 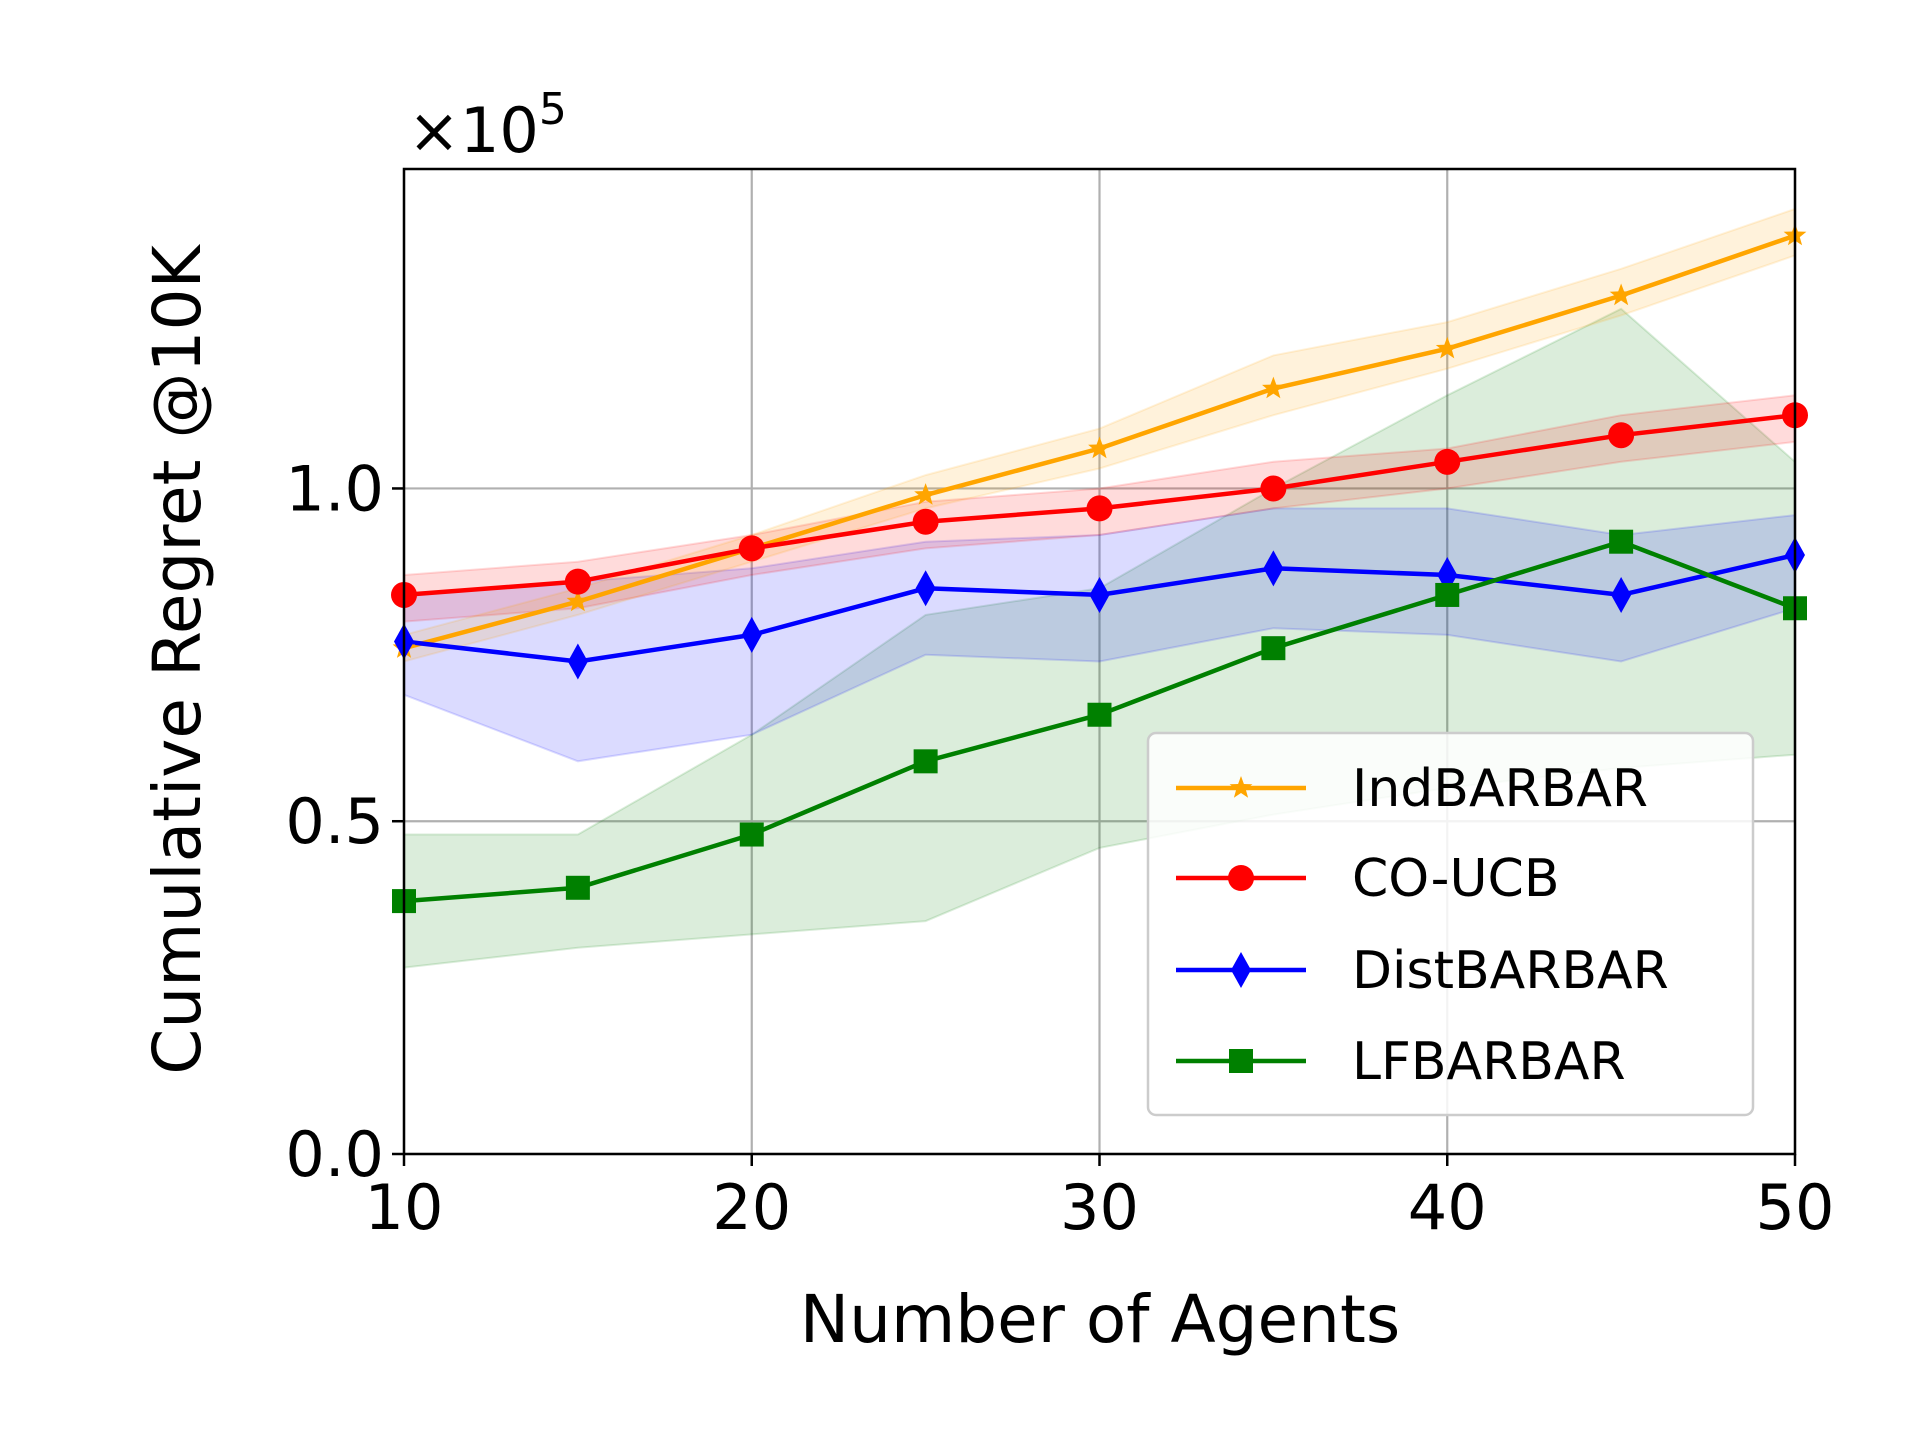 I want to click on x-axis-ticks: 10 20 30 40 50, so click(x=1100, y=1199).